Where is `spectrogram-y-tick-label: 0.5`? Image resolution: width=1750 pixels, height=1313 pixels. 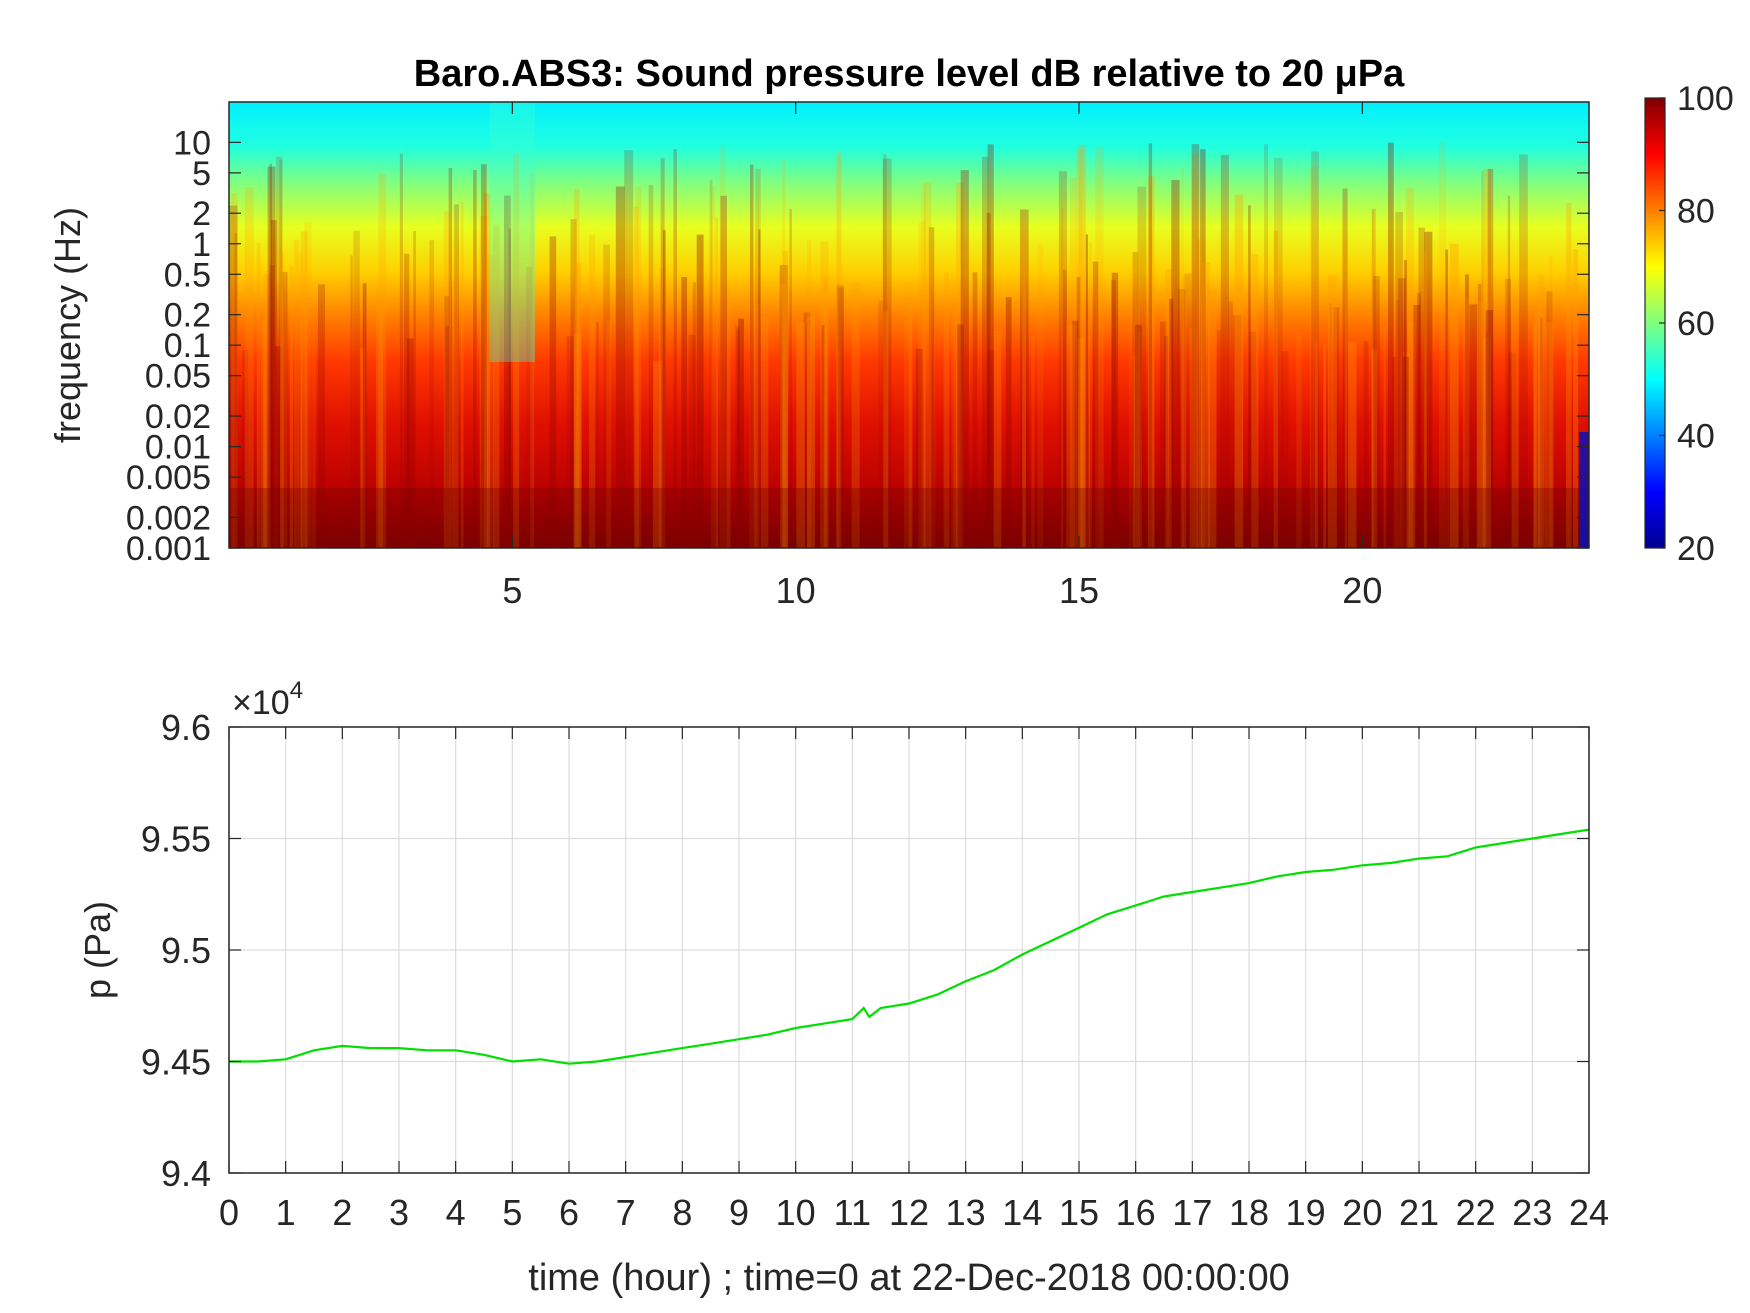 spectrogram-y-tick-label: 0.5 is located at coordinates (187, 275).